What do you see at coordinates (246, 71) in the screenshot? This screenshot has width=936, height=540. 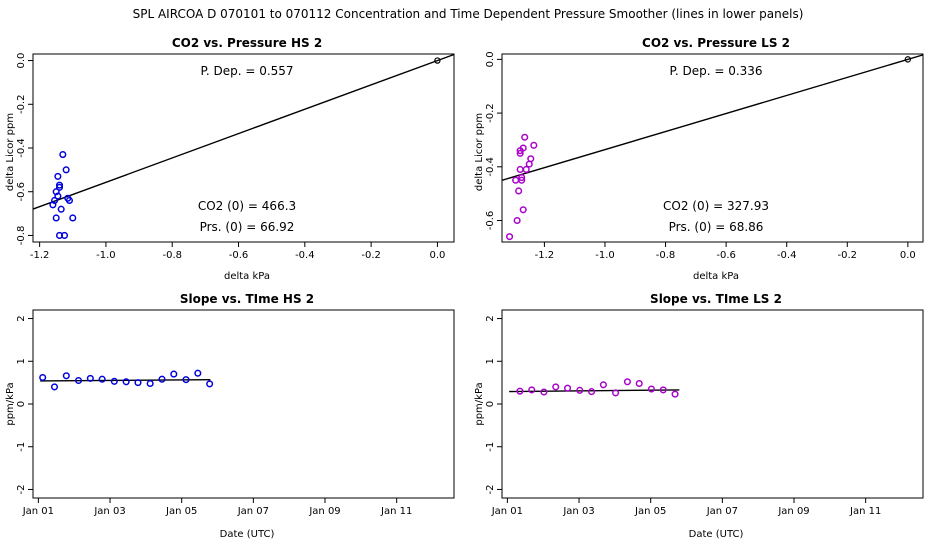 I see `pressure-dependence-annotation: P. Dep. = 0.557` at bounding box center [246, 71].